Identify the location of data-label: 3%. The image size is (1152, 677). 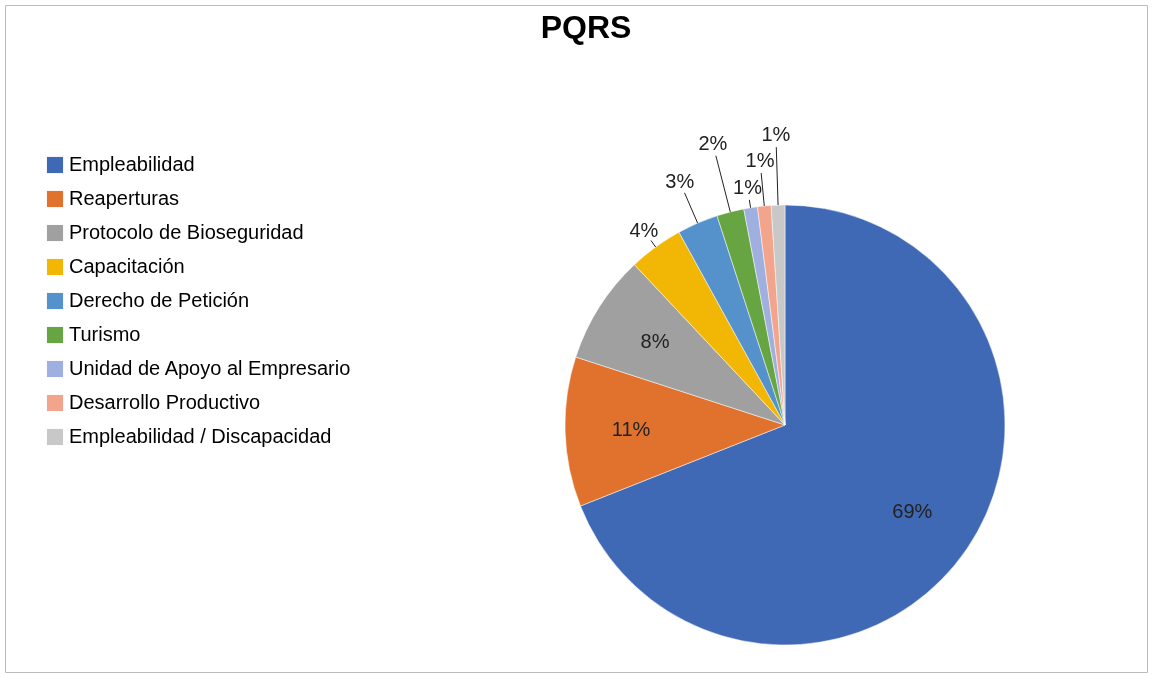
(680, 180).